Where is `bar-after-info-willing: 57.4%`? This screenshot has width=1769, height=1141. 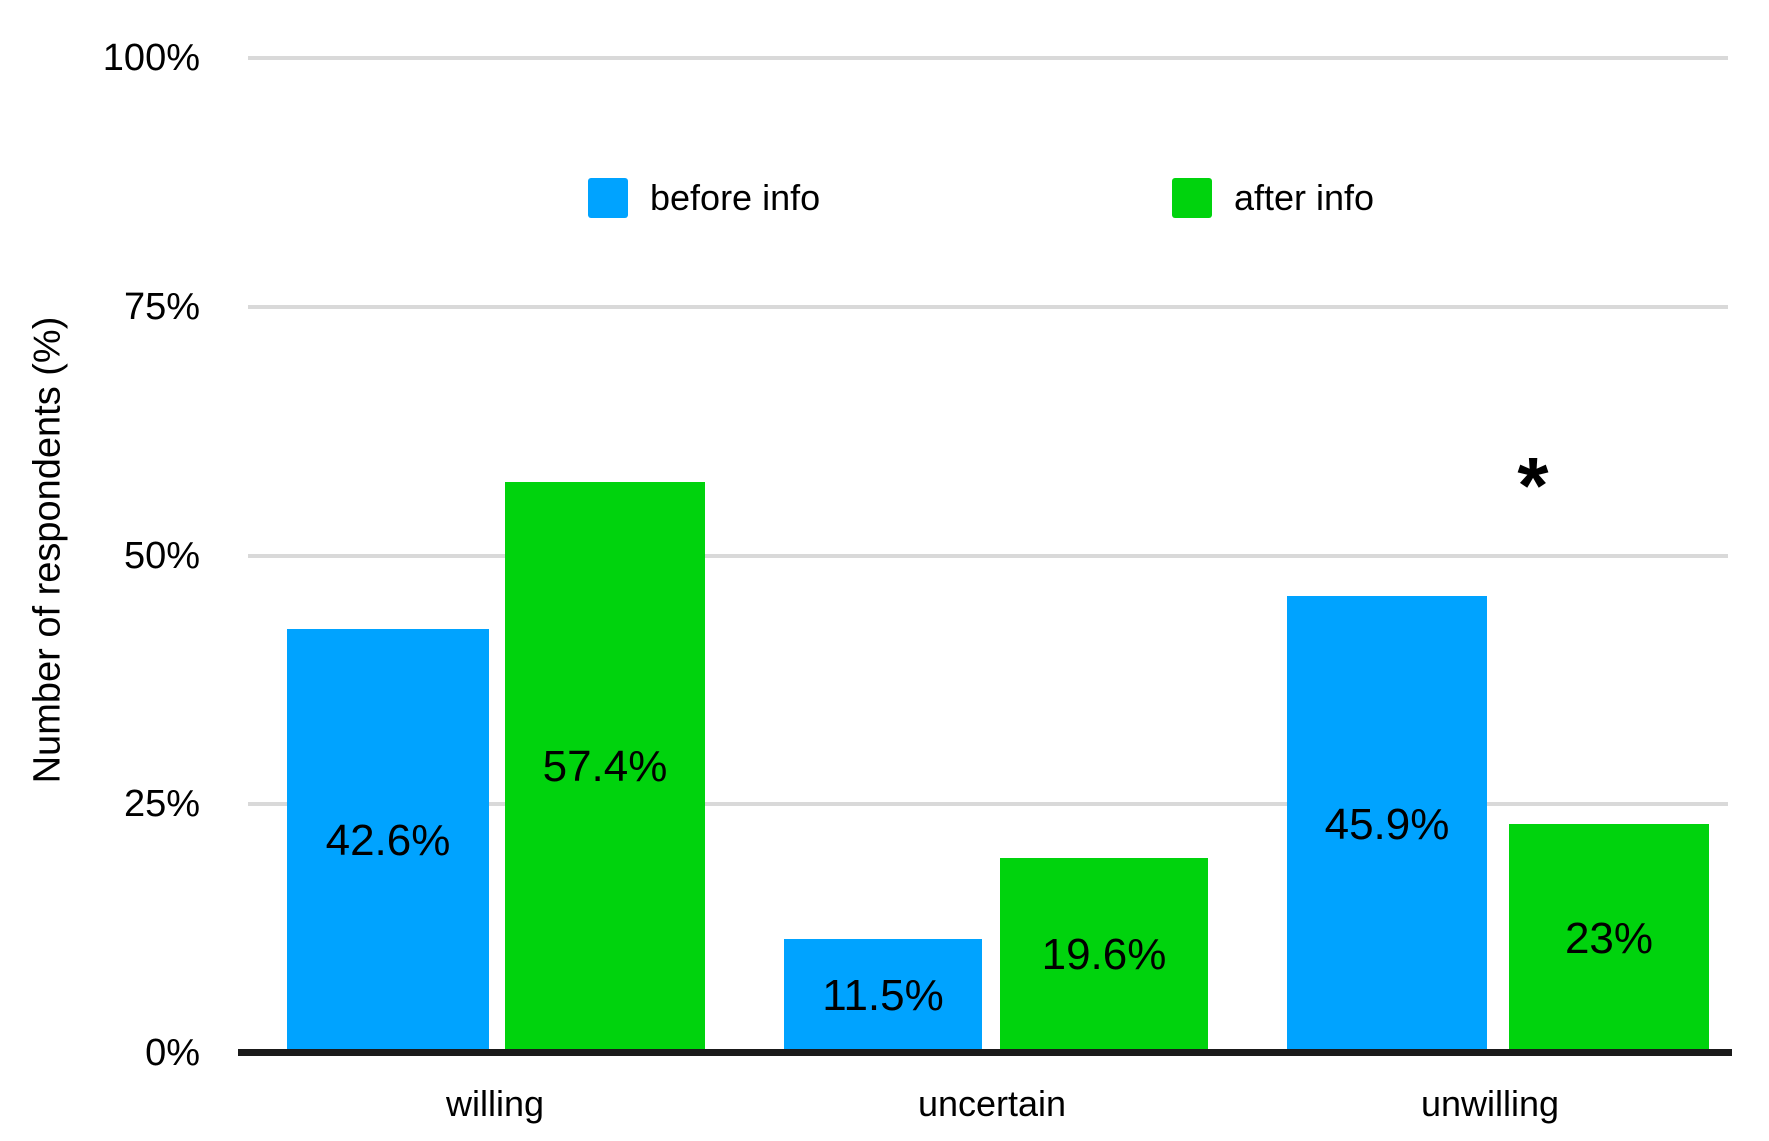
bar-after-info-willing: 57.4% is located at coordinates (605, 767).